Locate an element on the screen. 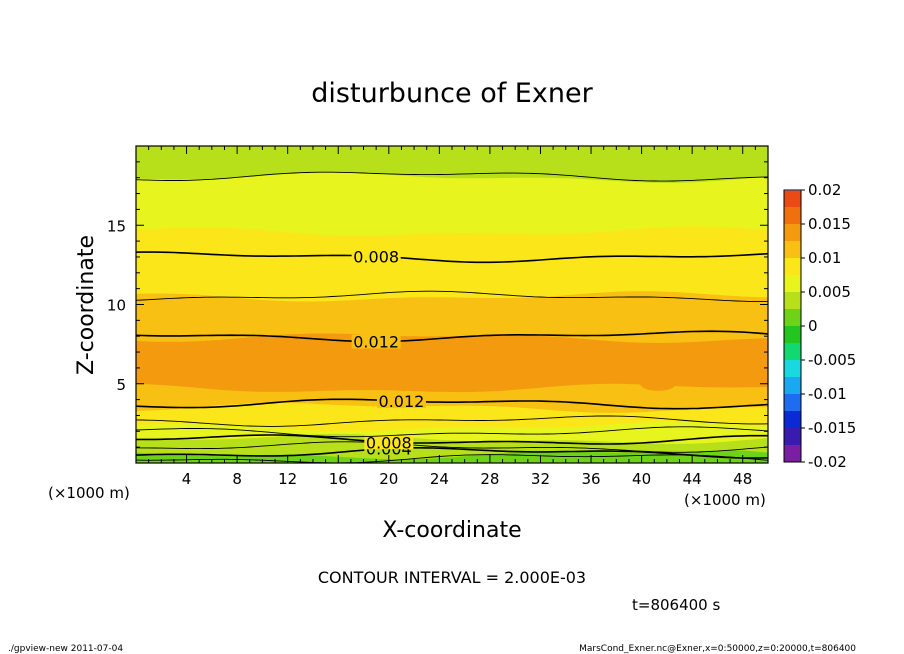 This screenshot has height=654, width=904. chart-title: disturbunce of Exner is located at coordinates (452, 93).